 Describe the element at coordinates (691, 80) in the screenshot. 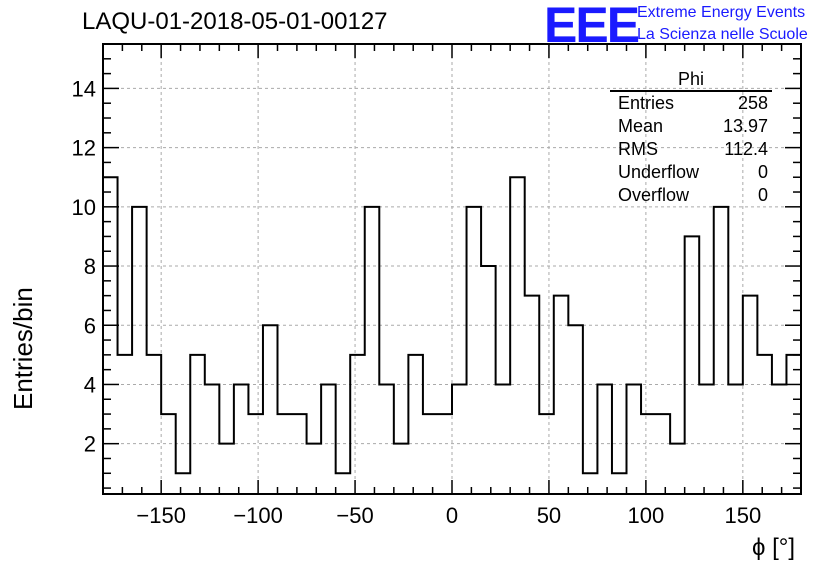

I see `stats-histogram-name: Phi` at that location.